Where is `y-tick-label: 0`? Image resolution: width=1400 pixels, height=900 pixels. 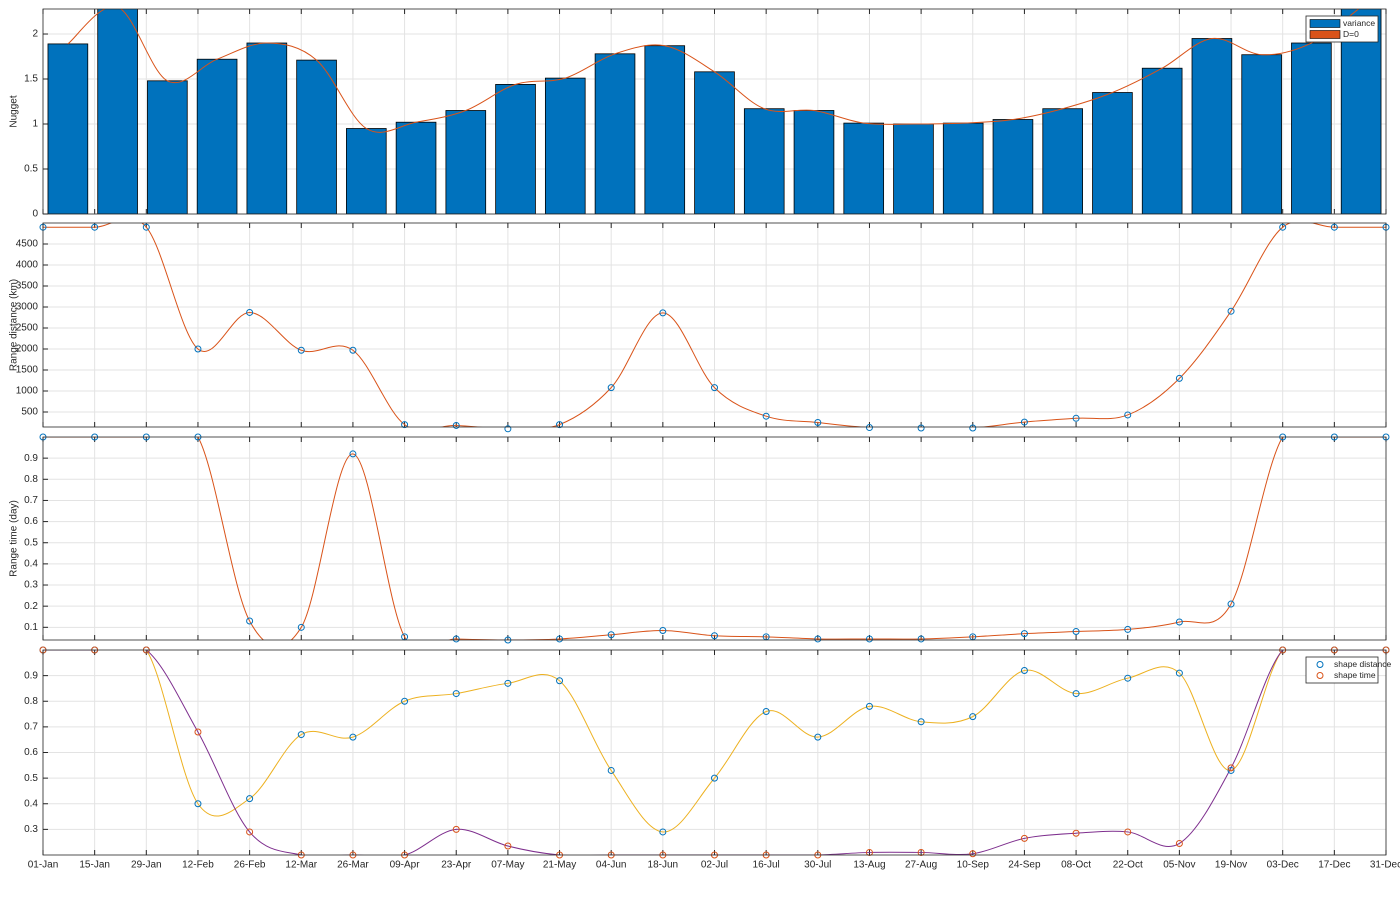
y-tick-label: 0 is located at coordinates (35, 214).